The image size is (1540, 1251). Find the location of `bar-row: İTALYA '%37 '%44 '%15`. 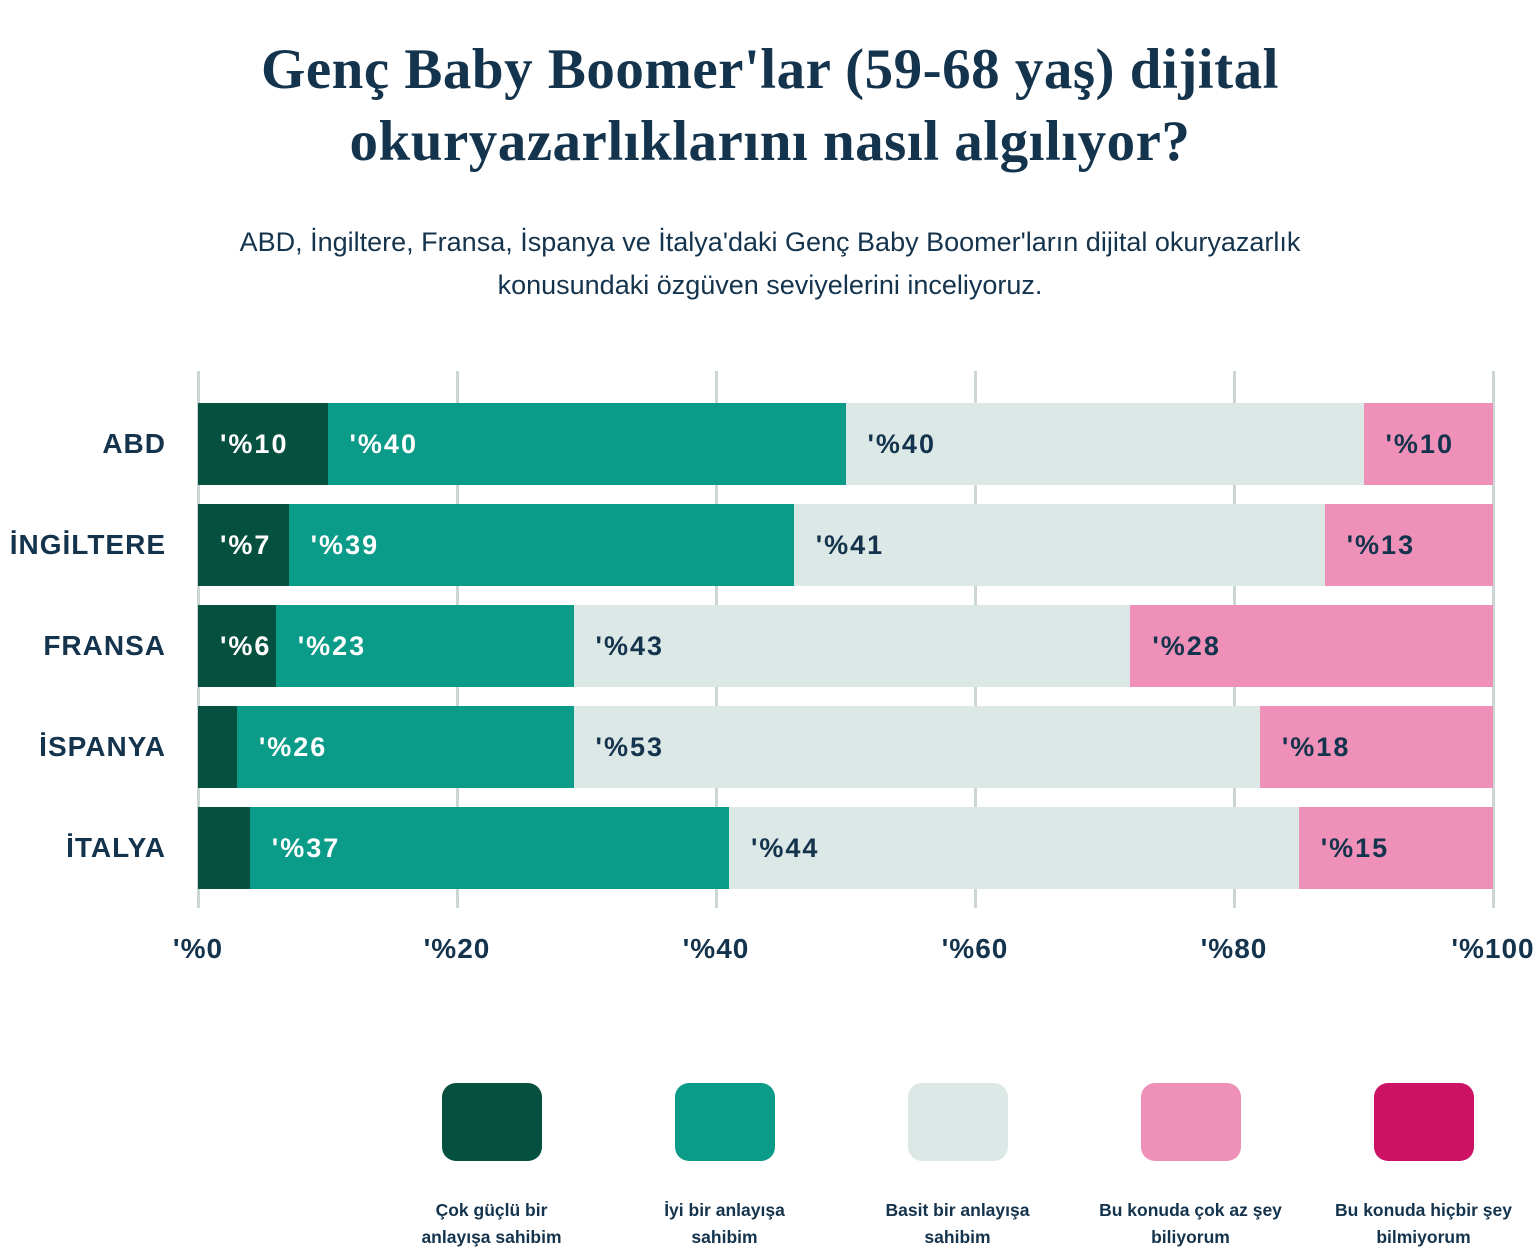

bar-row: İTALYA '%37 '%44 '%15 is located at coordinates (770, 848).